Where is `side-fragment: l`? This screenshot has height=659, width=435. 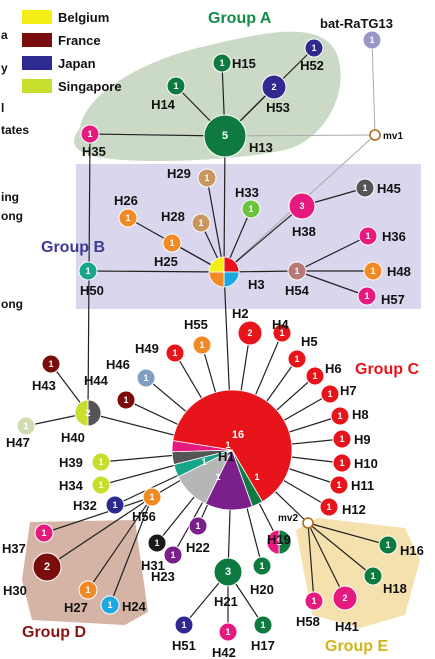
side-fragment: l is located at coordinates (2, 108).